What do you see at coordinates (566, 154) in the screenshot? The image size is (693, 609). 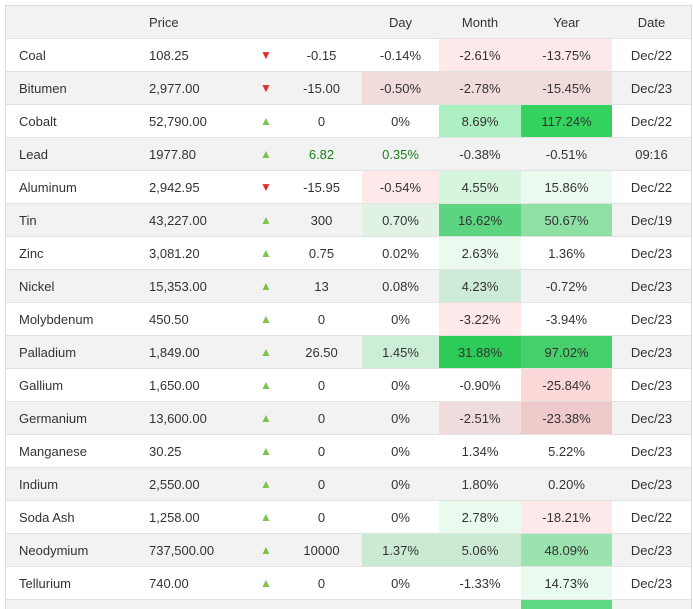 I see `year-change-cell: -0.51%` at bounding box center [566, 154].